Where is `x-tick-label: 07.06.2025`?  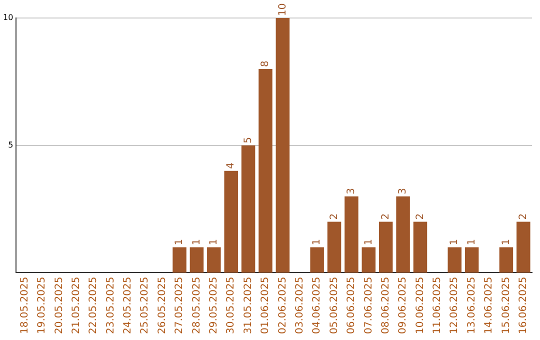
x-tick-label: 07.06.2025 is located at coordinates (368, 305).